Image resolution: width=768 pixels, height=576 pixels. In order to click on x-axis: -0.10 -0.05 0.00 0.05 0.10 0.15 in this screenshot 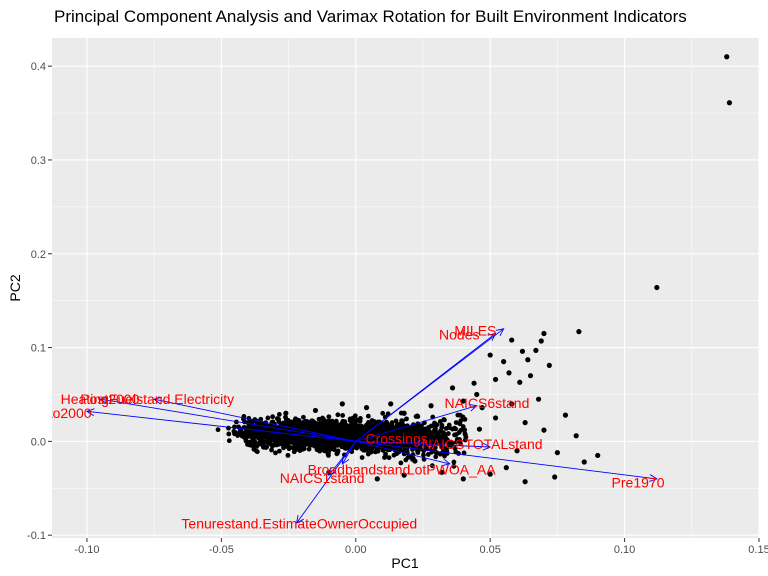, I will do `click(421, 547)`.